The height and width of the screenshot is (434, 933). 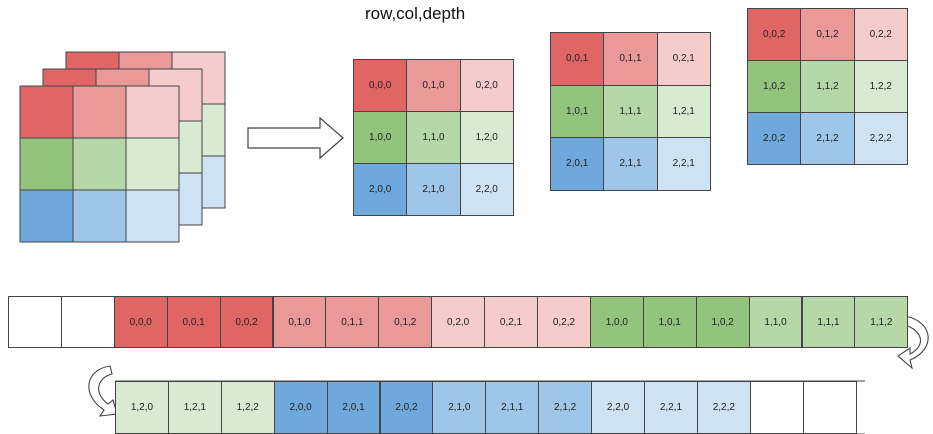 I want to click on slice-cell: 0,1,0, so click(x=433, y=85).